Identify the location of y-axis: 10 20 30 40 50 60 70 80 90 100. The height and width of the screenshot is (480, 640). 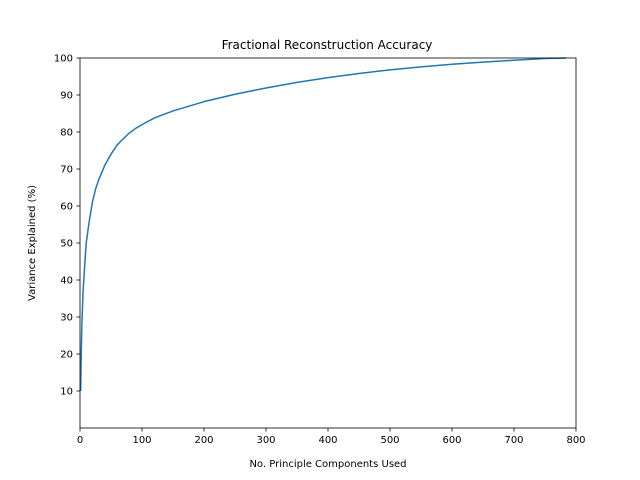
(67, 226).